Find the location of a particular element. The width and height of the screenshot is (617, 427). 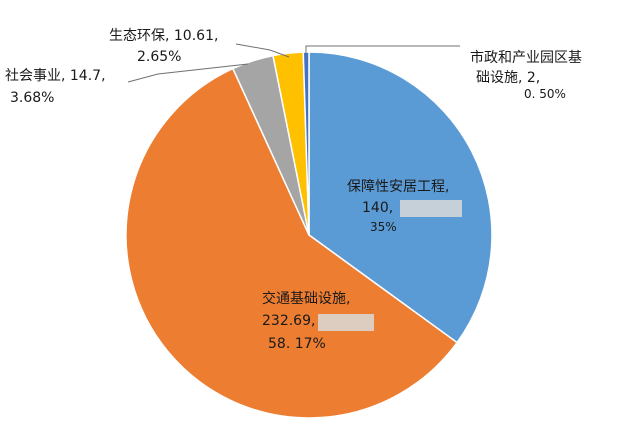

leader-line-eco is located at coordinates (262, 50).